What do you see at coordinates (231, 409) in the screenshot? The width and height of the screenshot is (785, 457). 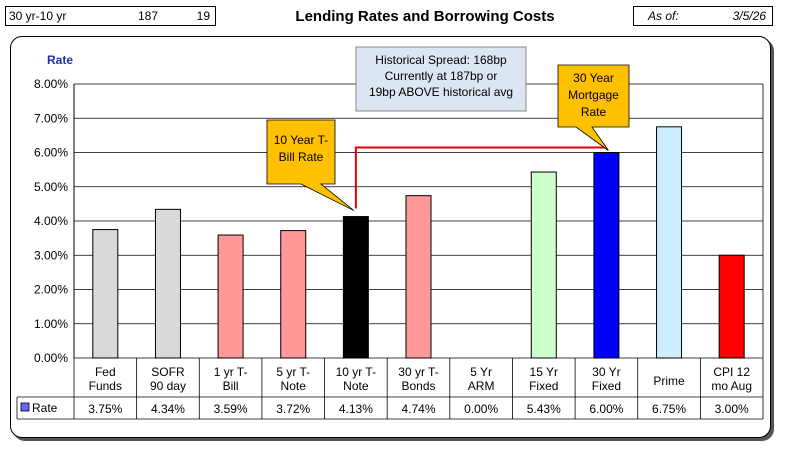 I see `data-label: 3.59%` at bounding box center [231, 409].